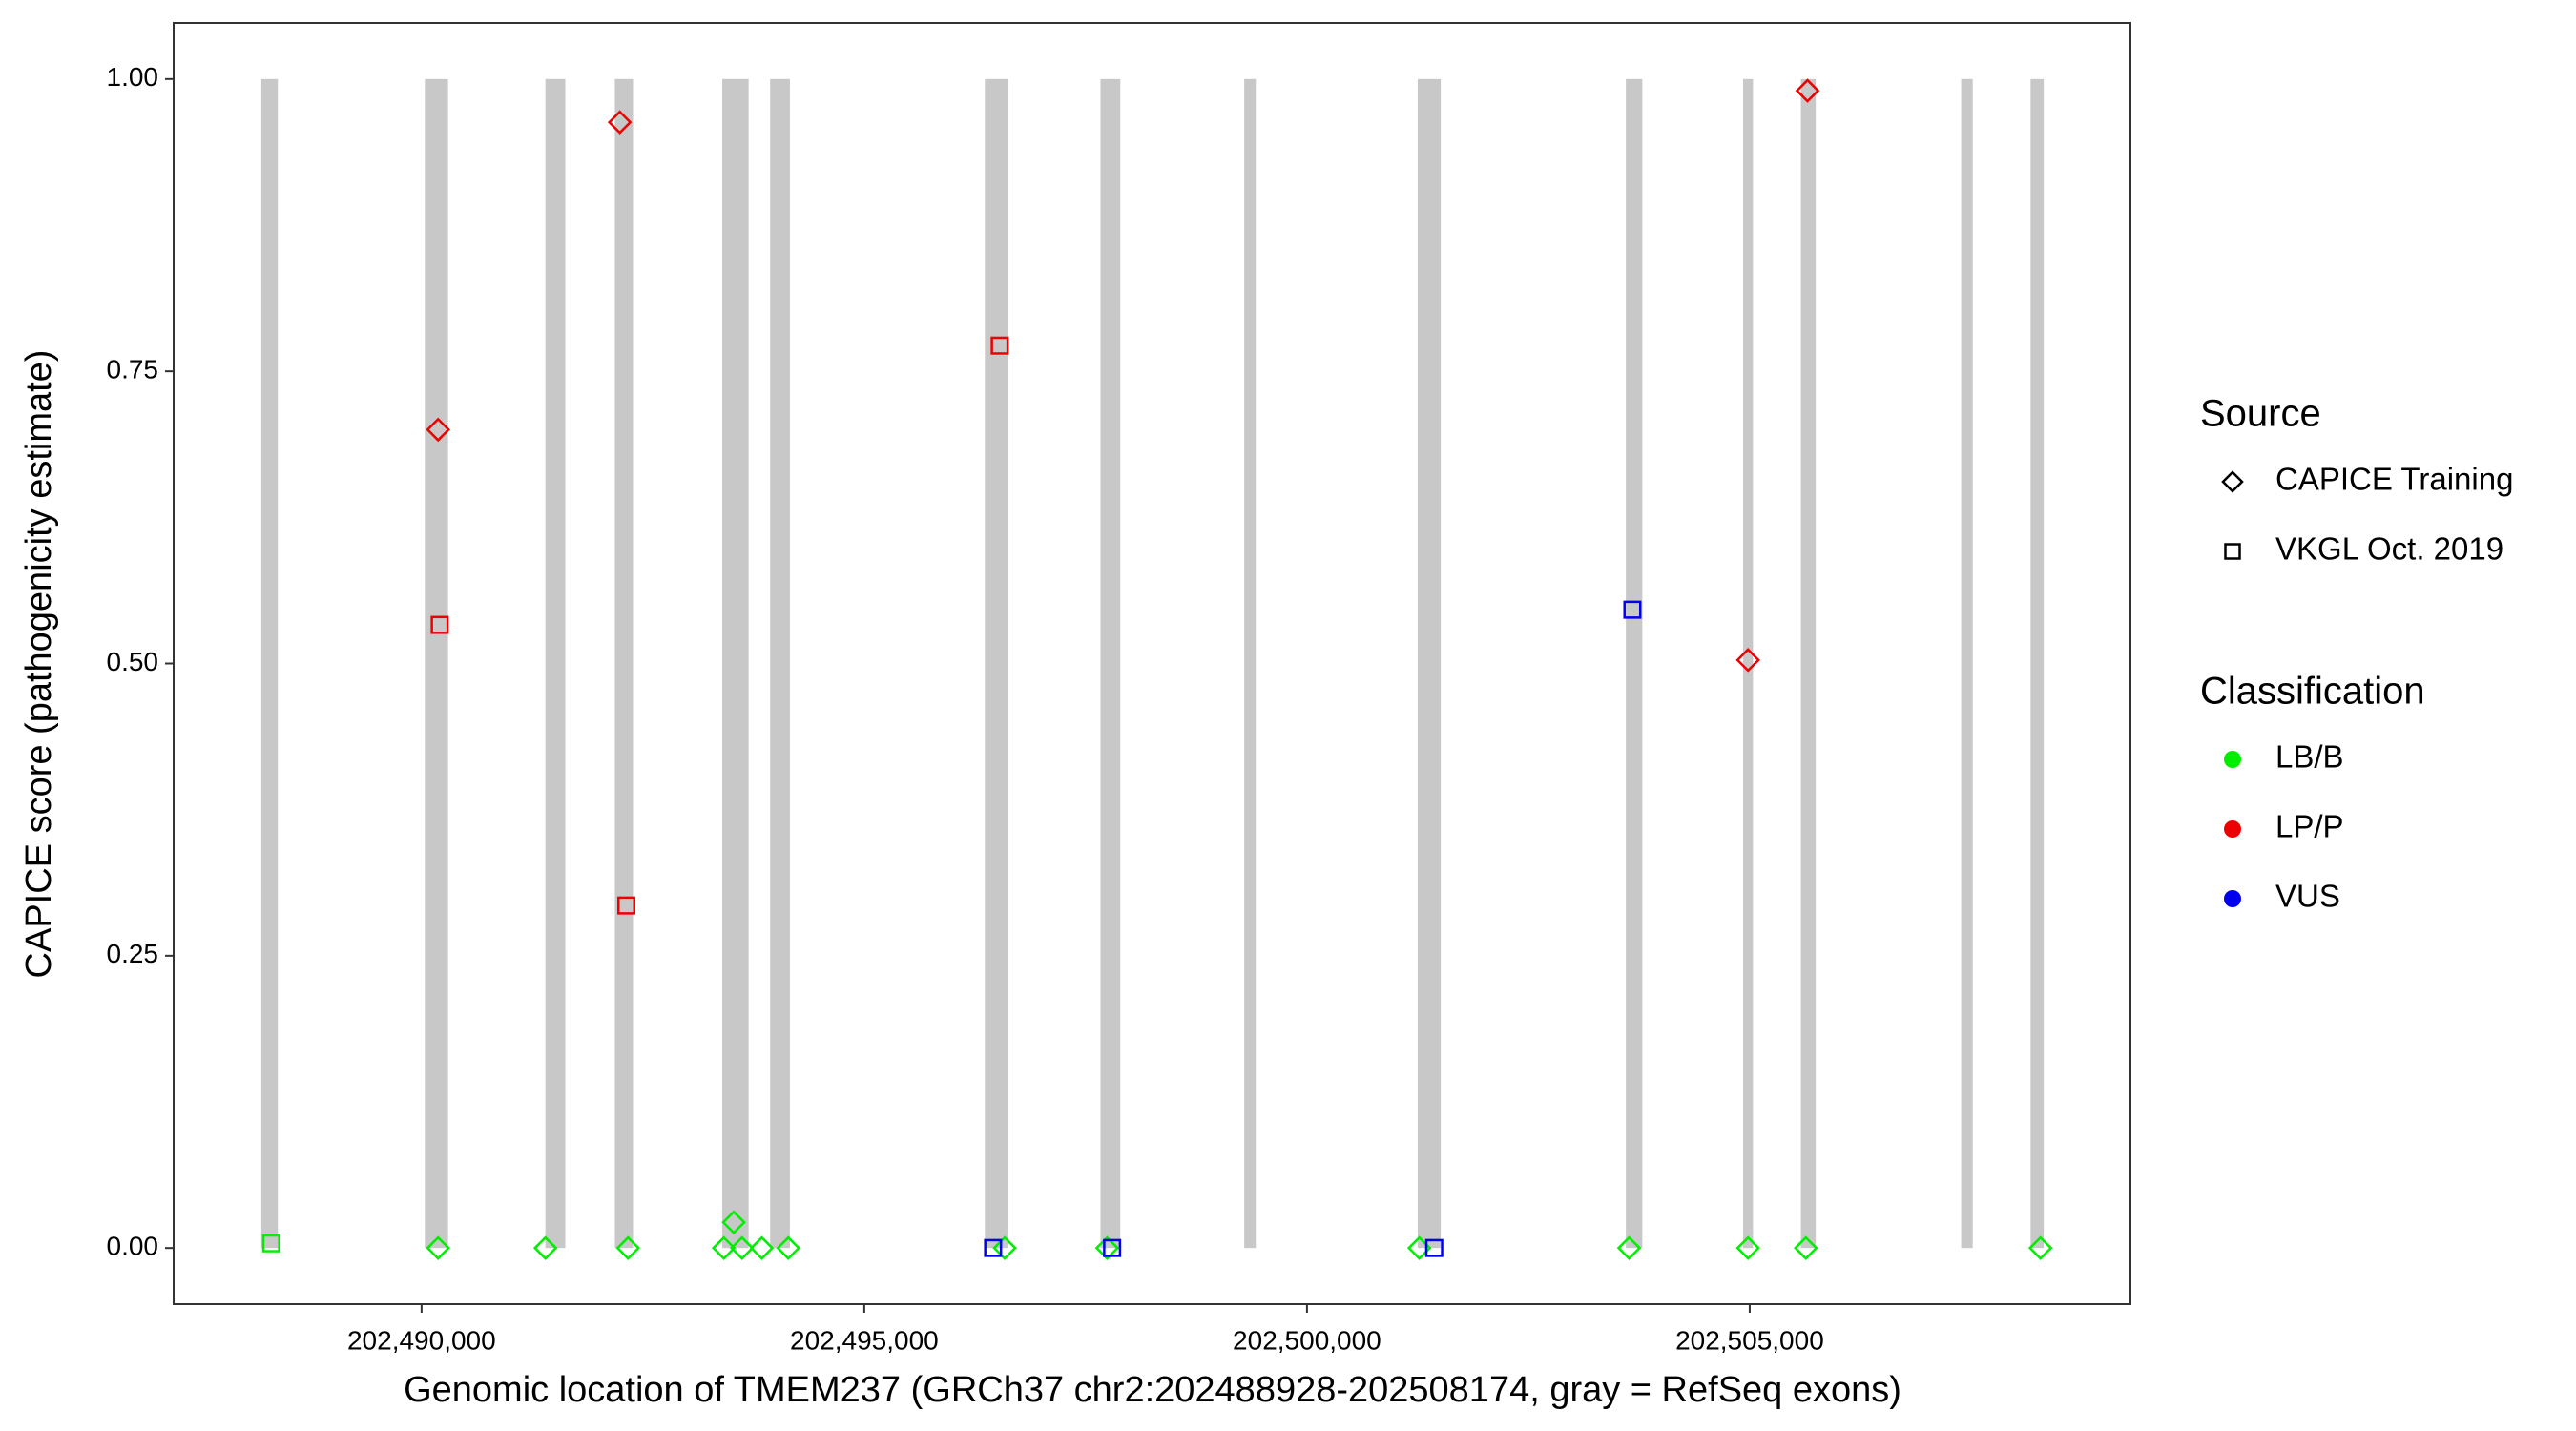 This screenshot has height=1431, width=2576. I want to click on y-axis-title: CAPICE score (pathogenicity estimate), so click(39, 664).